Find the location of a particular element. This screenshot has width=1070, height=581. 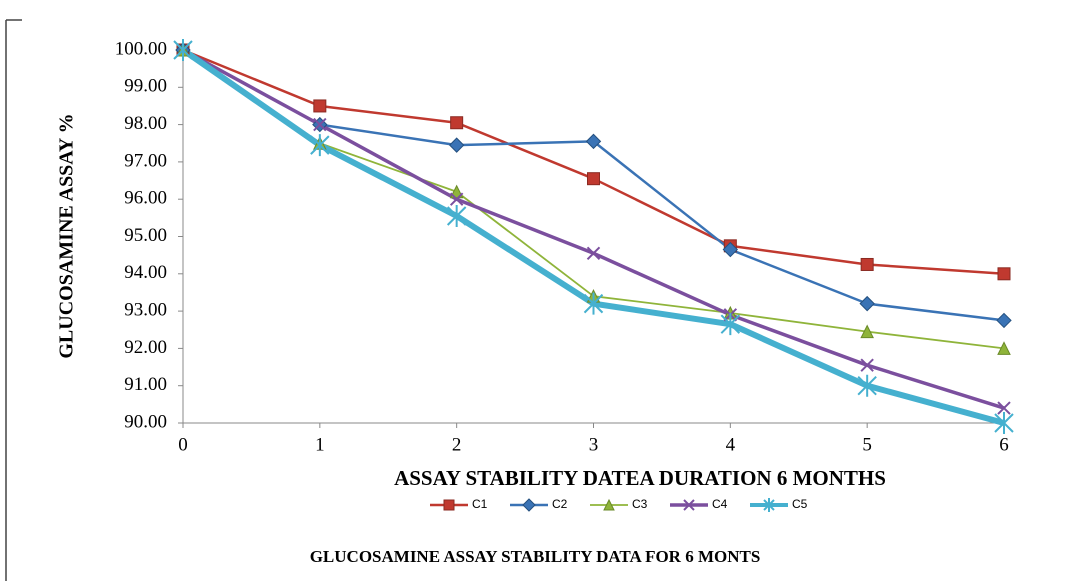

x-tick-label: 3 is located at coordinates (594, 444).